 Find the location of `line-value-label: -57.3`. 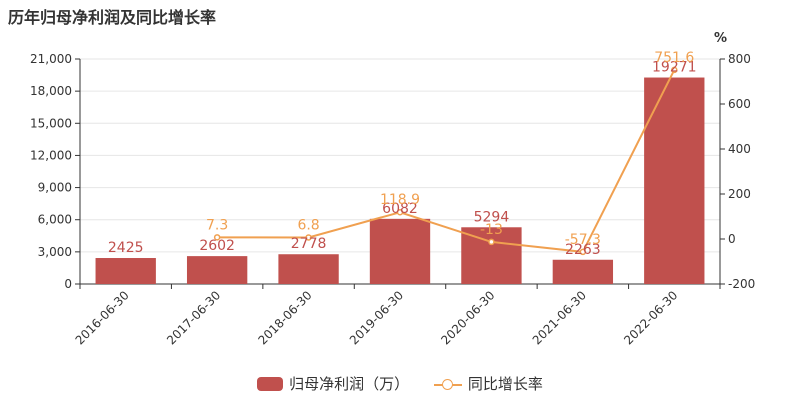

line-value-label: -57.3 is located at coordinates (583, 240).